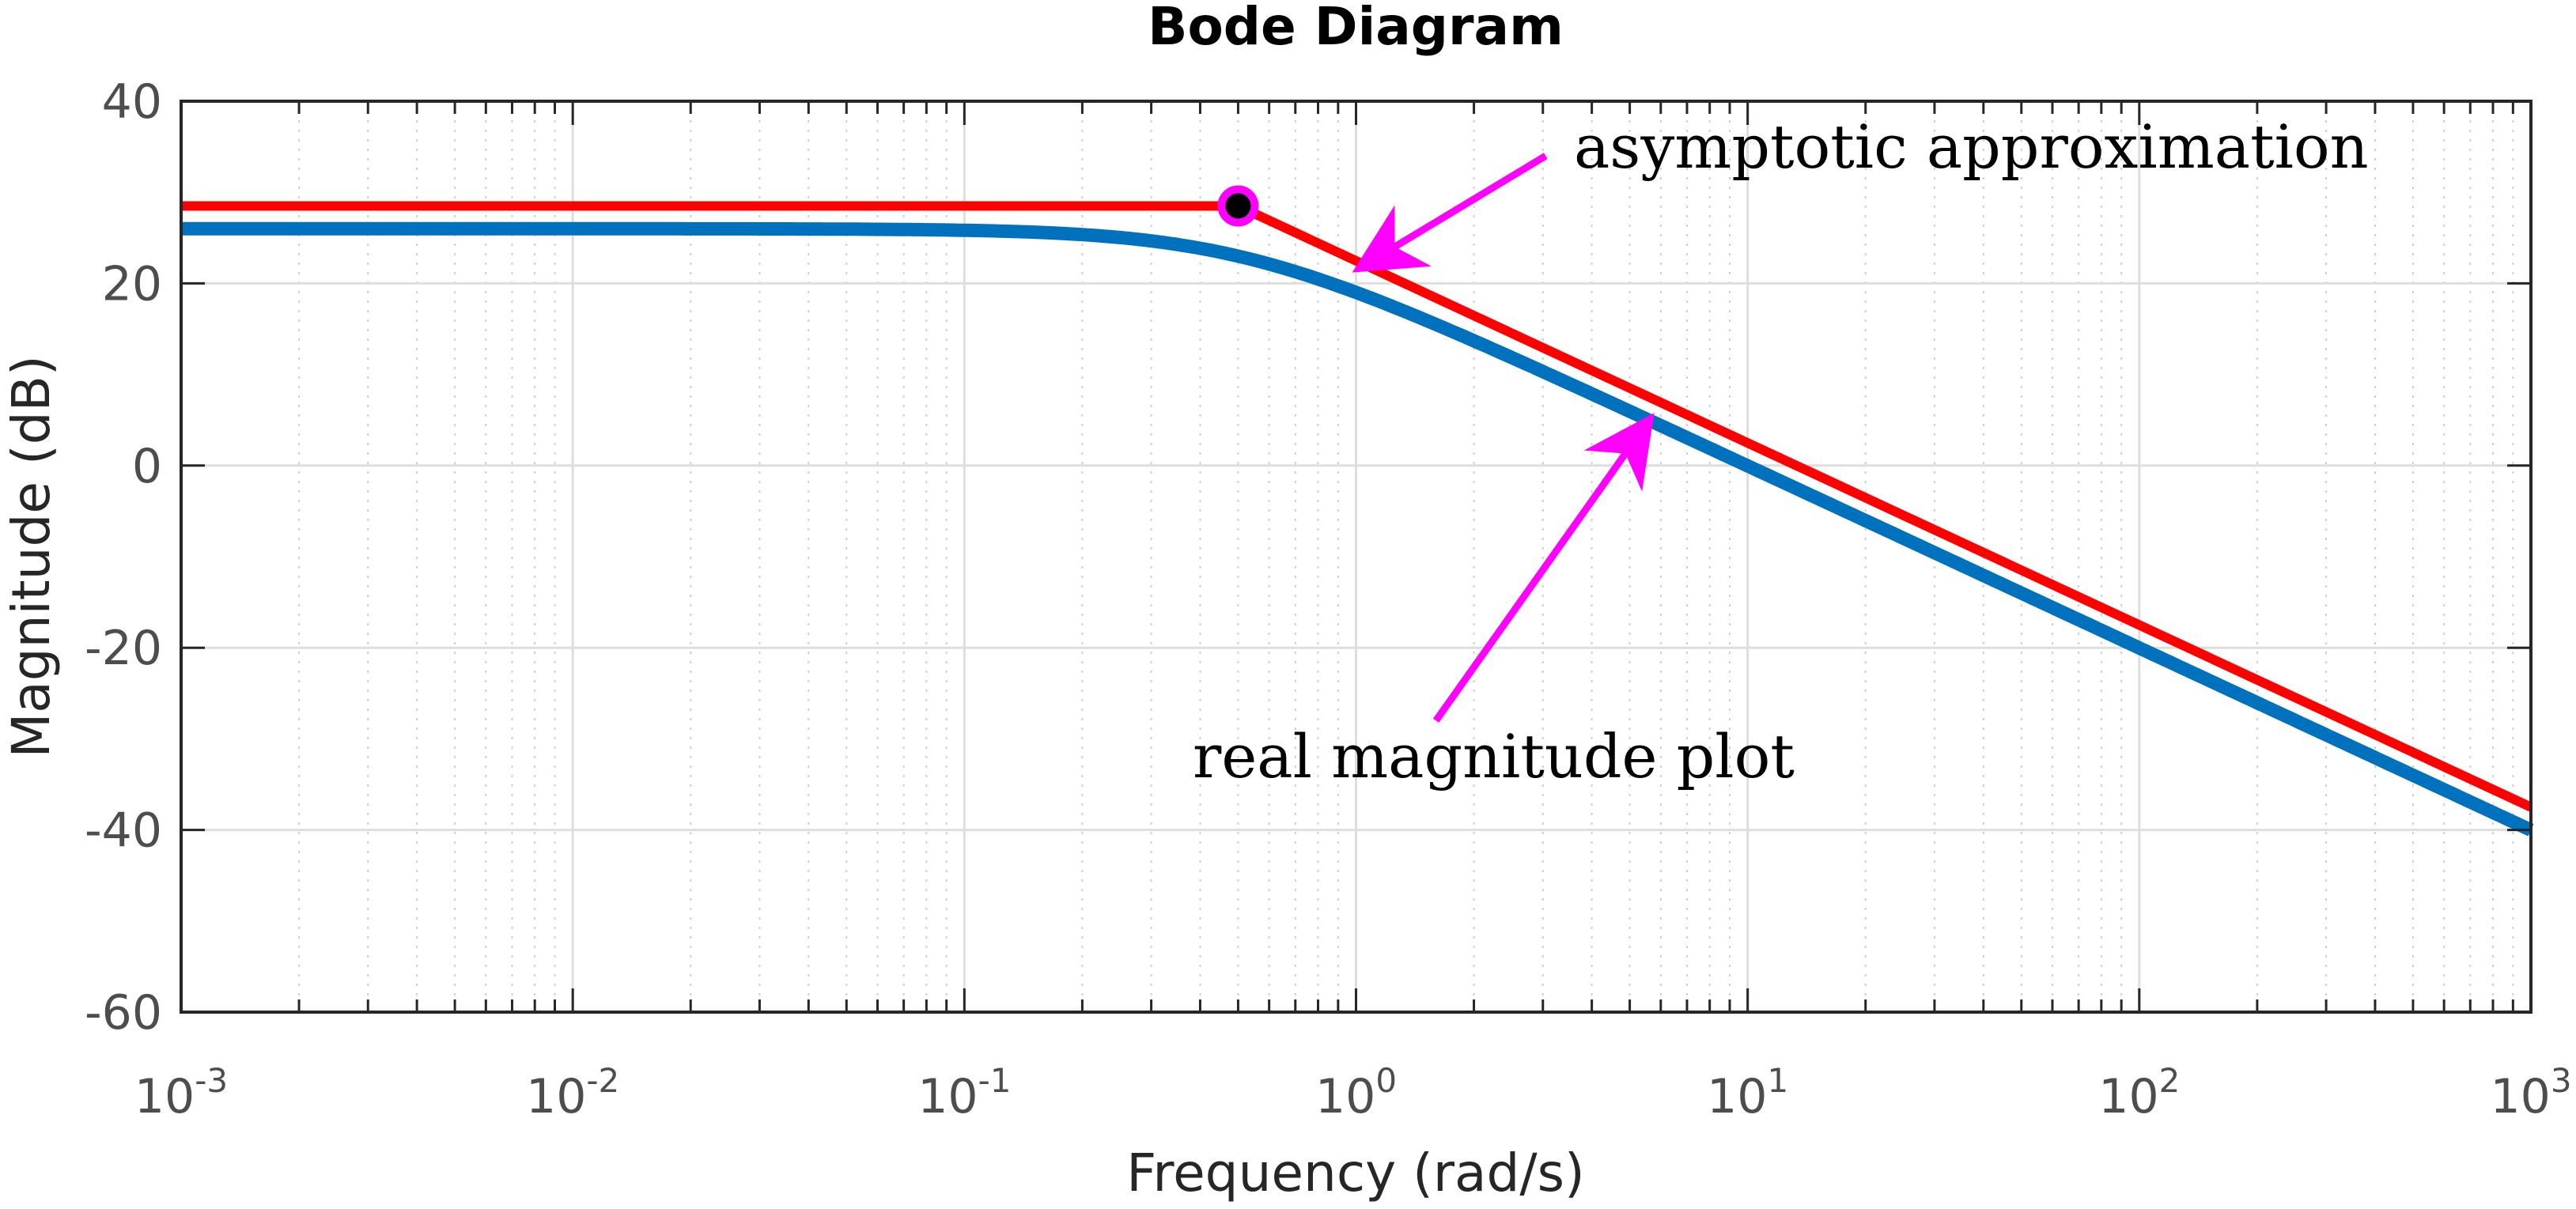 This screenshot has width=2576, height=1209. Describe the element at coordinates (2170, 1080) in the screenshot. I see `x-tick-exponent: 2` at that location.